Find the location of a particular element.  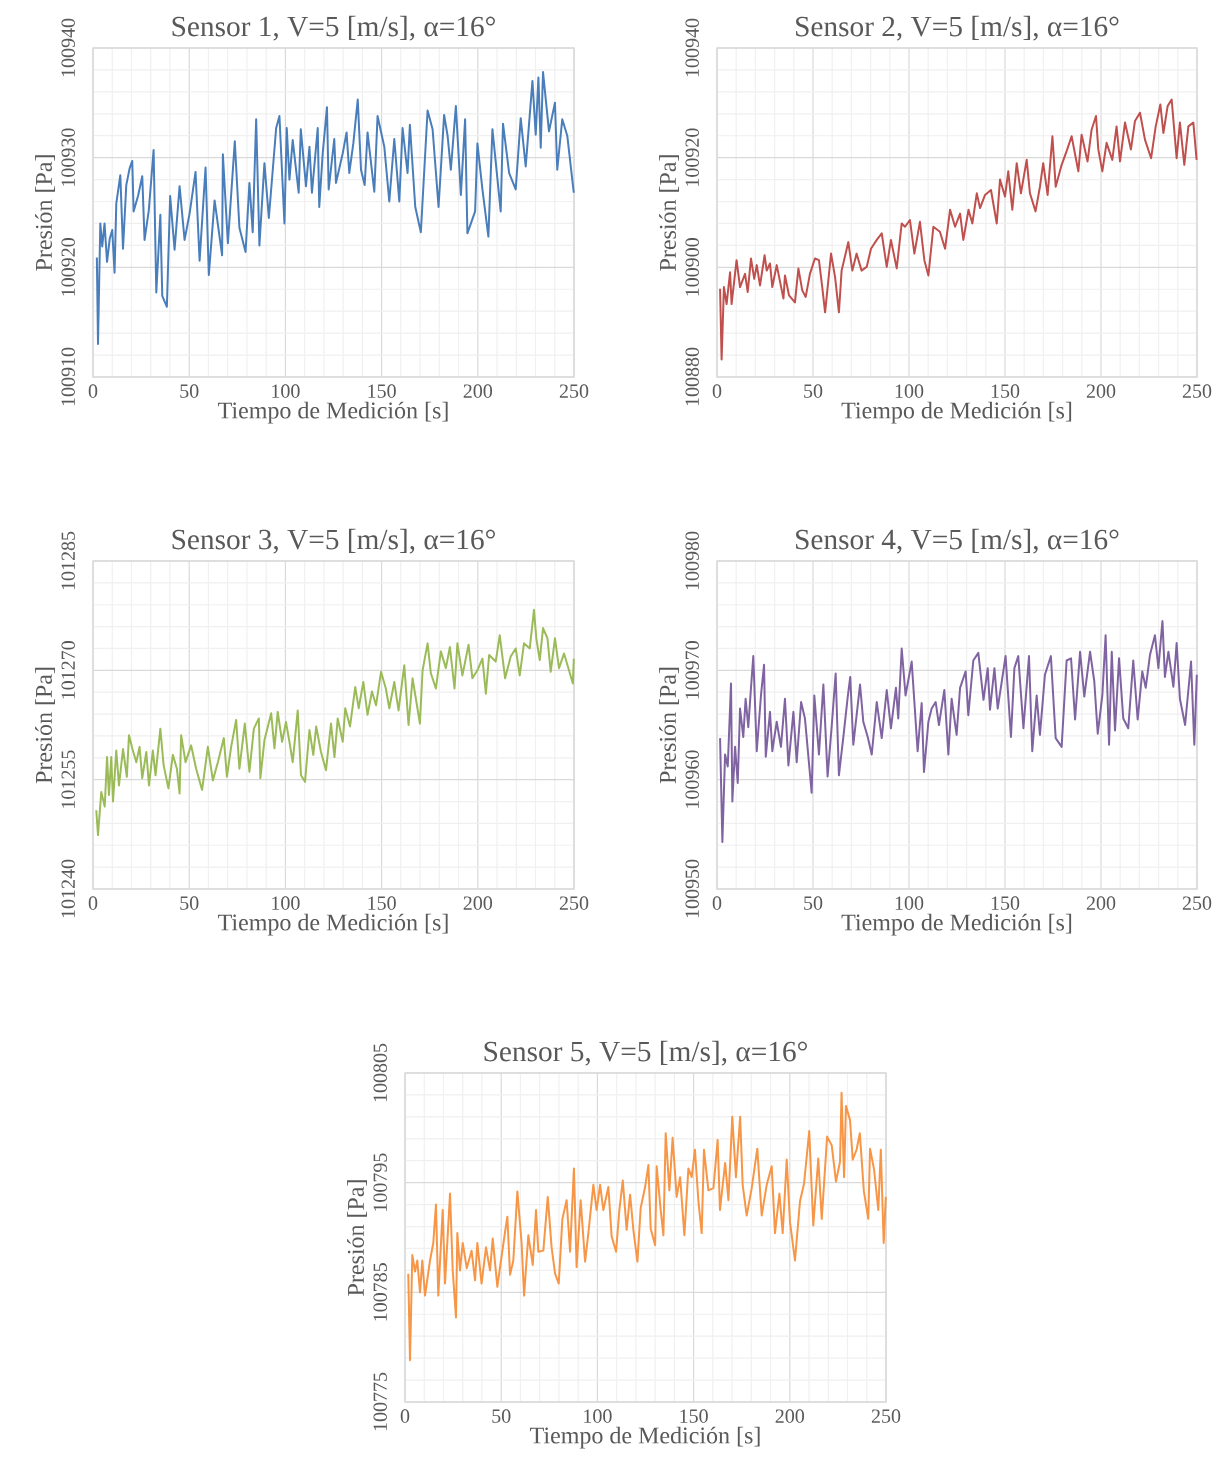

y-tick-label: 100950 is located at coordinates (692, 888).